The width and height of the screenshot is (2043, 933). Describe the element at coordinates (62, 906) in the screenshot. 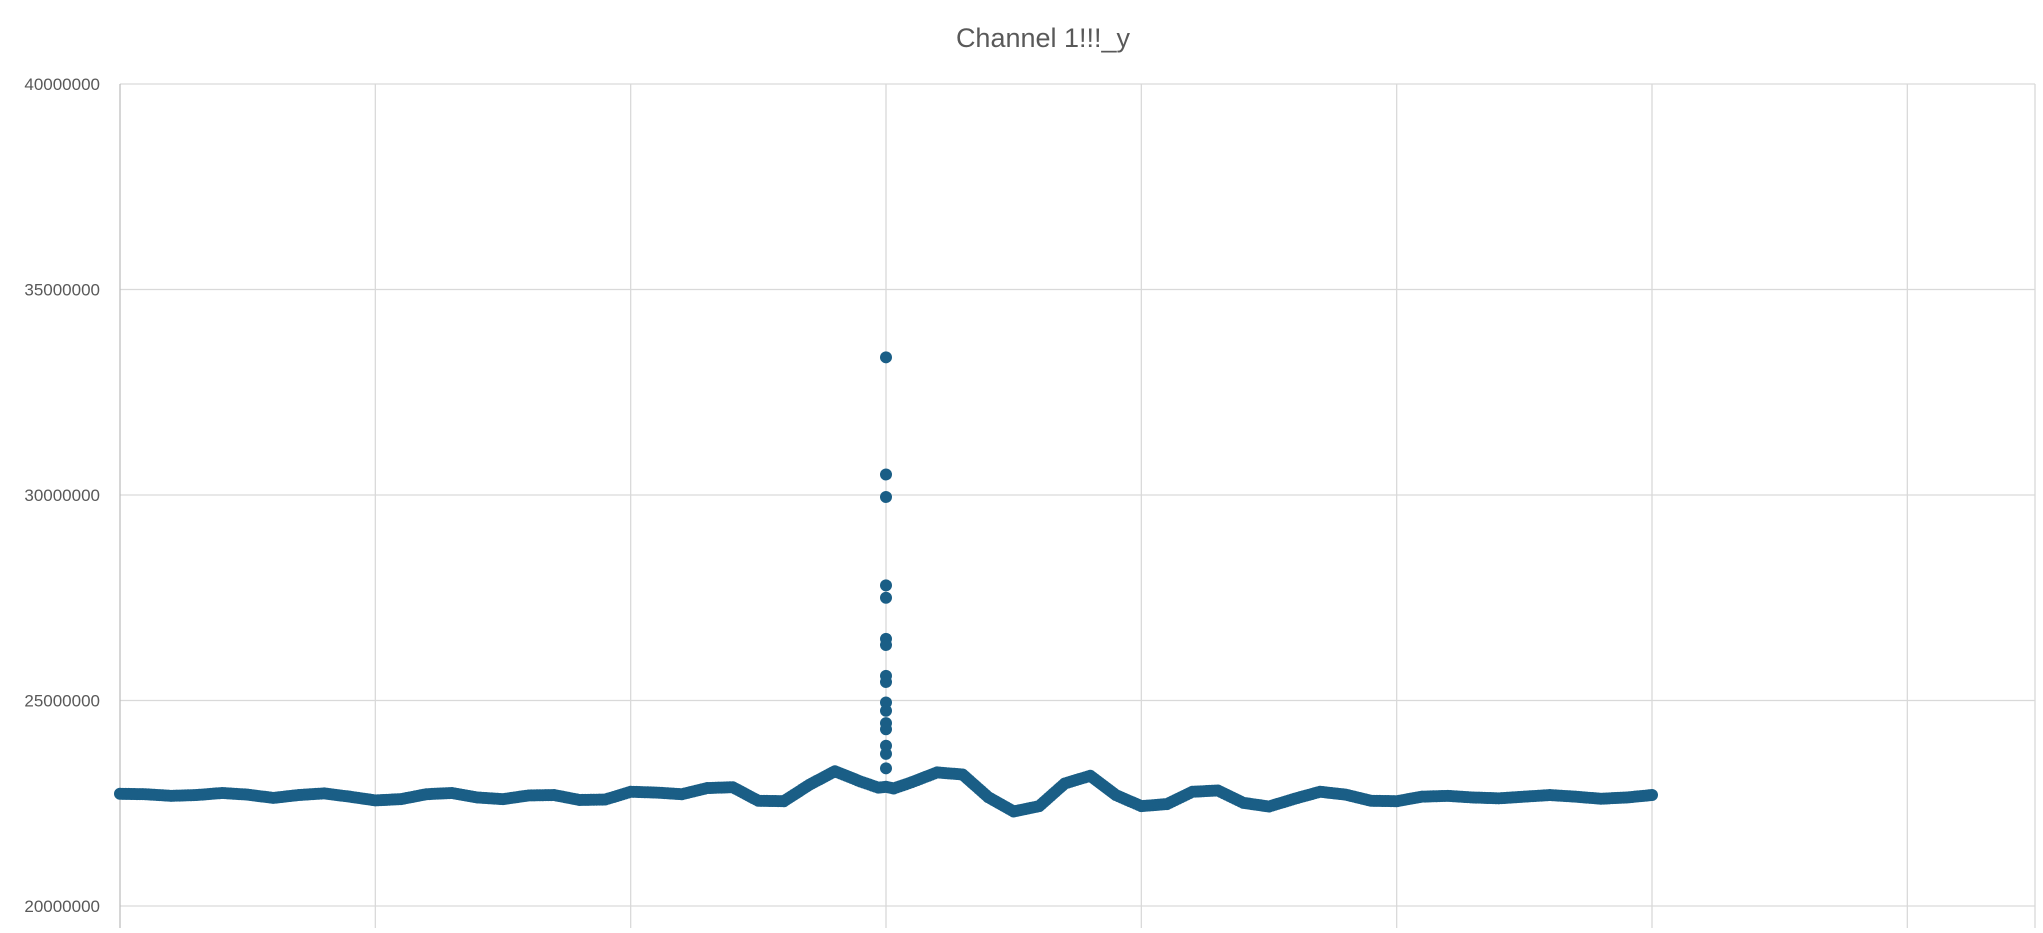

I see `y-tick-label: 20000000` at that location.